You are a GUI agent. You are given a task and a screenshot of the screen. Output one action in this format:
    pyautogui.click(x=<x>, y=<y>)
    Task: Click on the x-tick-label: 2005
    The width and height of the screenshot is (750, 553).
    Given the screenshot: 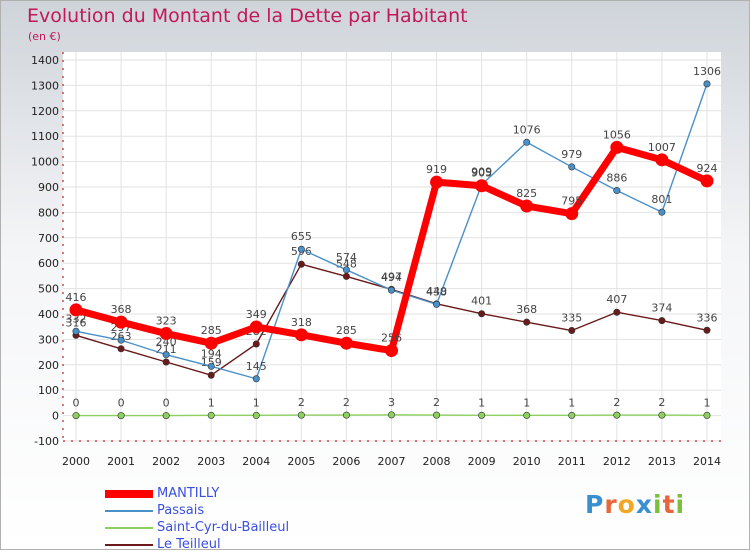 What is the action you would take?
    pyautogui.click(x=301, y=461)
    